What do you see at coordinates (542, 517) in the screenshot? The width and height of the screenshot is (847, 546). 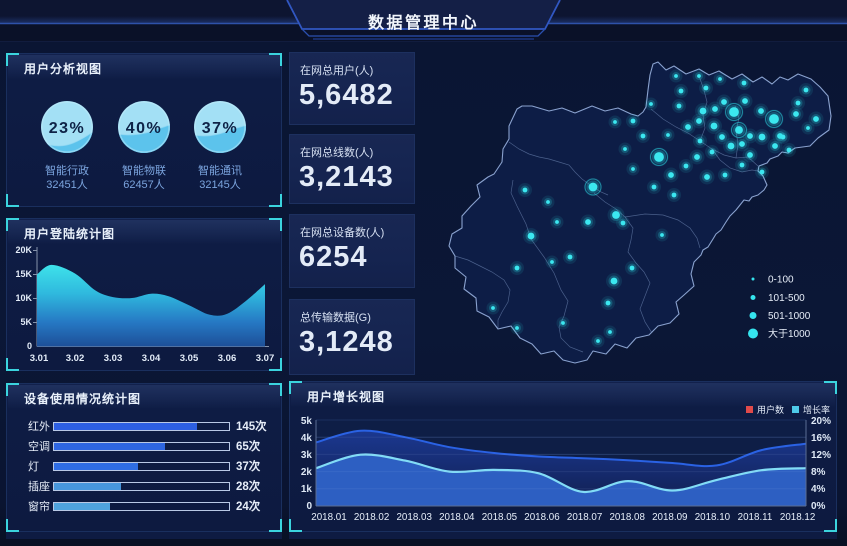 I see `svg-text: 2018.06` at bounding box center [542, 517].